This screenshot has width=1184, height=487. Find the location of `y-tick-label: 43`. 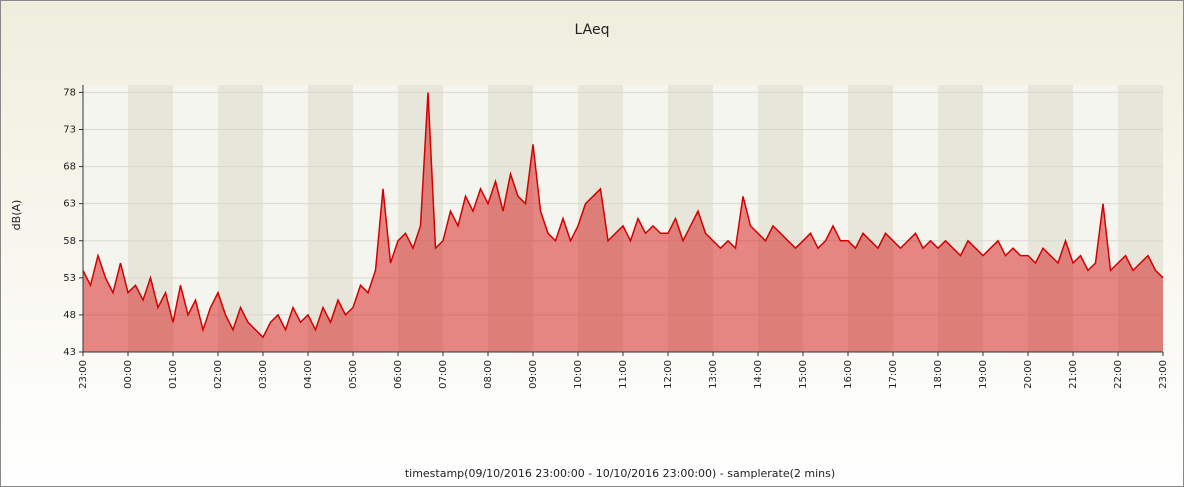

y-tick-label: 43 is located at coordinates (69, 352).